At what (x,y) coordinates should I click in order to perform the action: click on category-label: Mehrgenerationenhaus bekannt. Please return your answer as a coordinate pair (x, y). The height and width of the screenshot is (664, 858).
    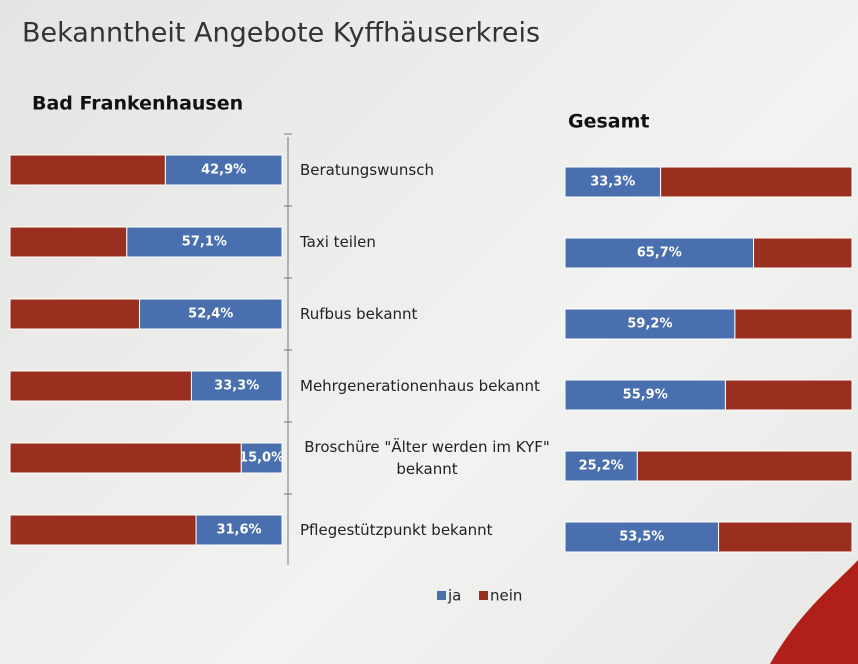
    Looking at the image, I should click on (420, 386).